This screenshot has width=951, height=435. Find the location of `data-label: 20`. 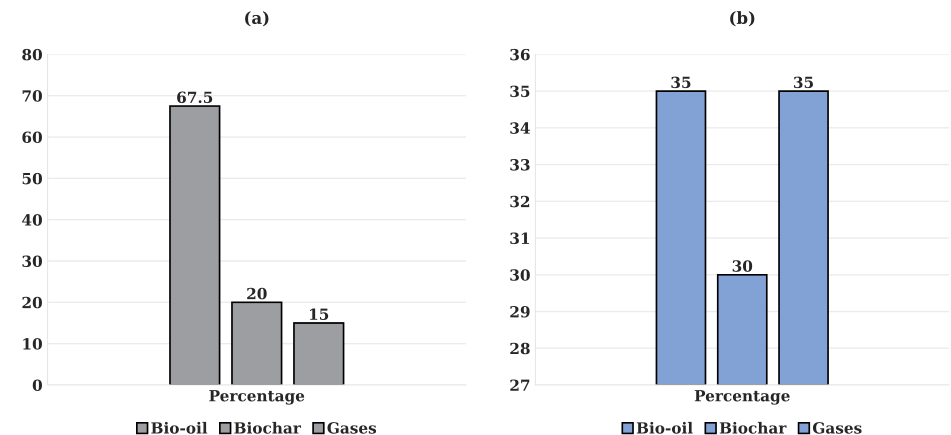

data-label: 20 is located at coordinates (257, 294).